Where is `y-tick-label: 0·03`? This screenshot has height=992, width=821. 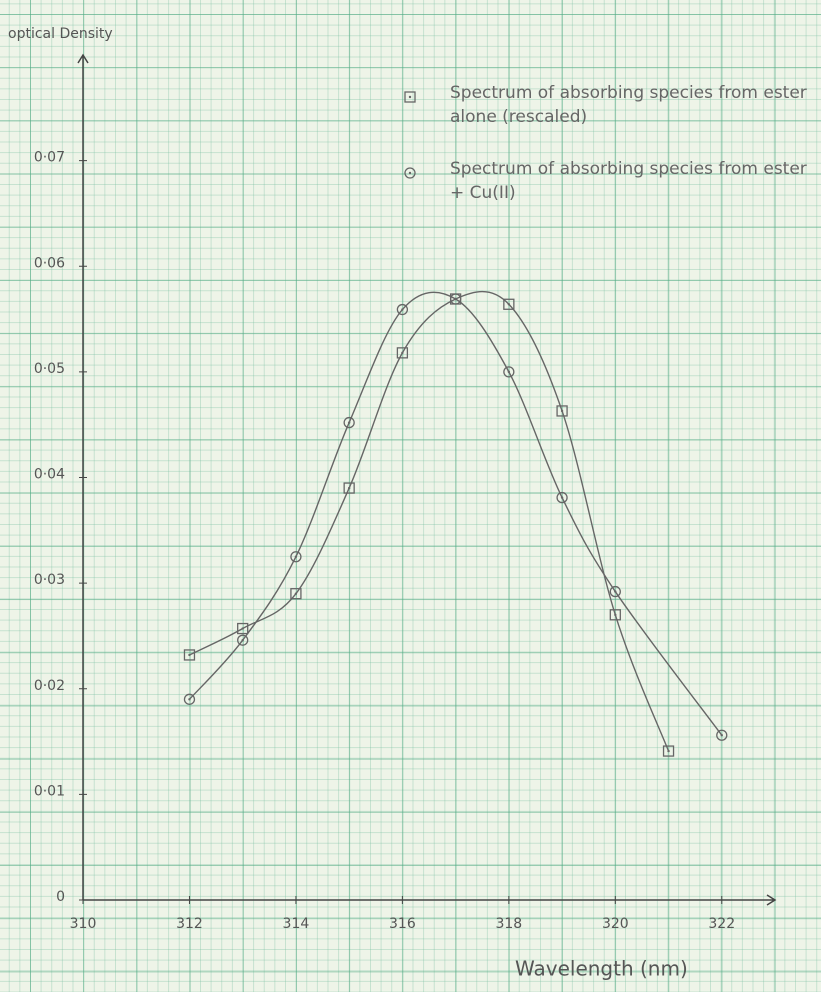 y-tick-label: 0·03 is located at coordinates (49, 580).